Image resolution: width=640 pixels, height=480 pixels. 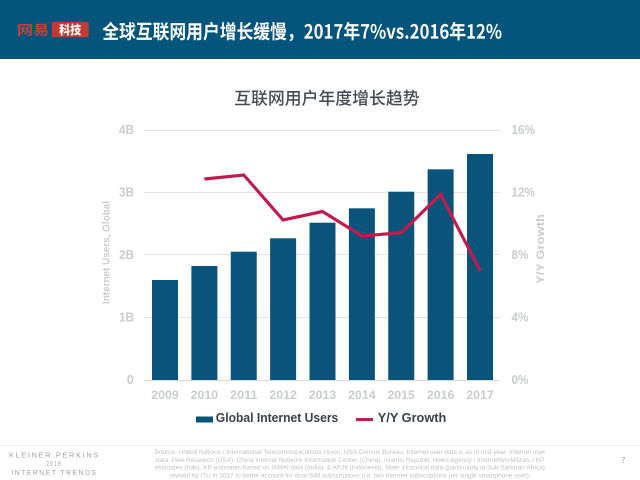 I want to click on svg-text: 2010, so click(x=205, y=395).